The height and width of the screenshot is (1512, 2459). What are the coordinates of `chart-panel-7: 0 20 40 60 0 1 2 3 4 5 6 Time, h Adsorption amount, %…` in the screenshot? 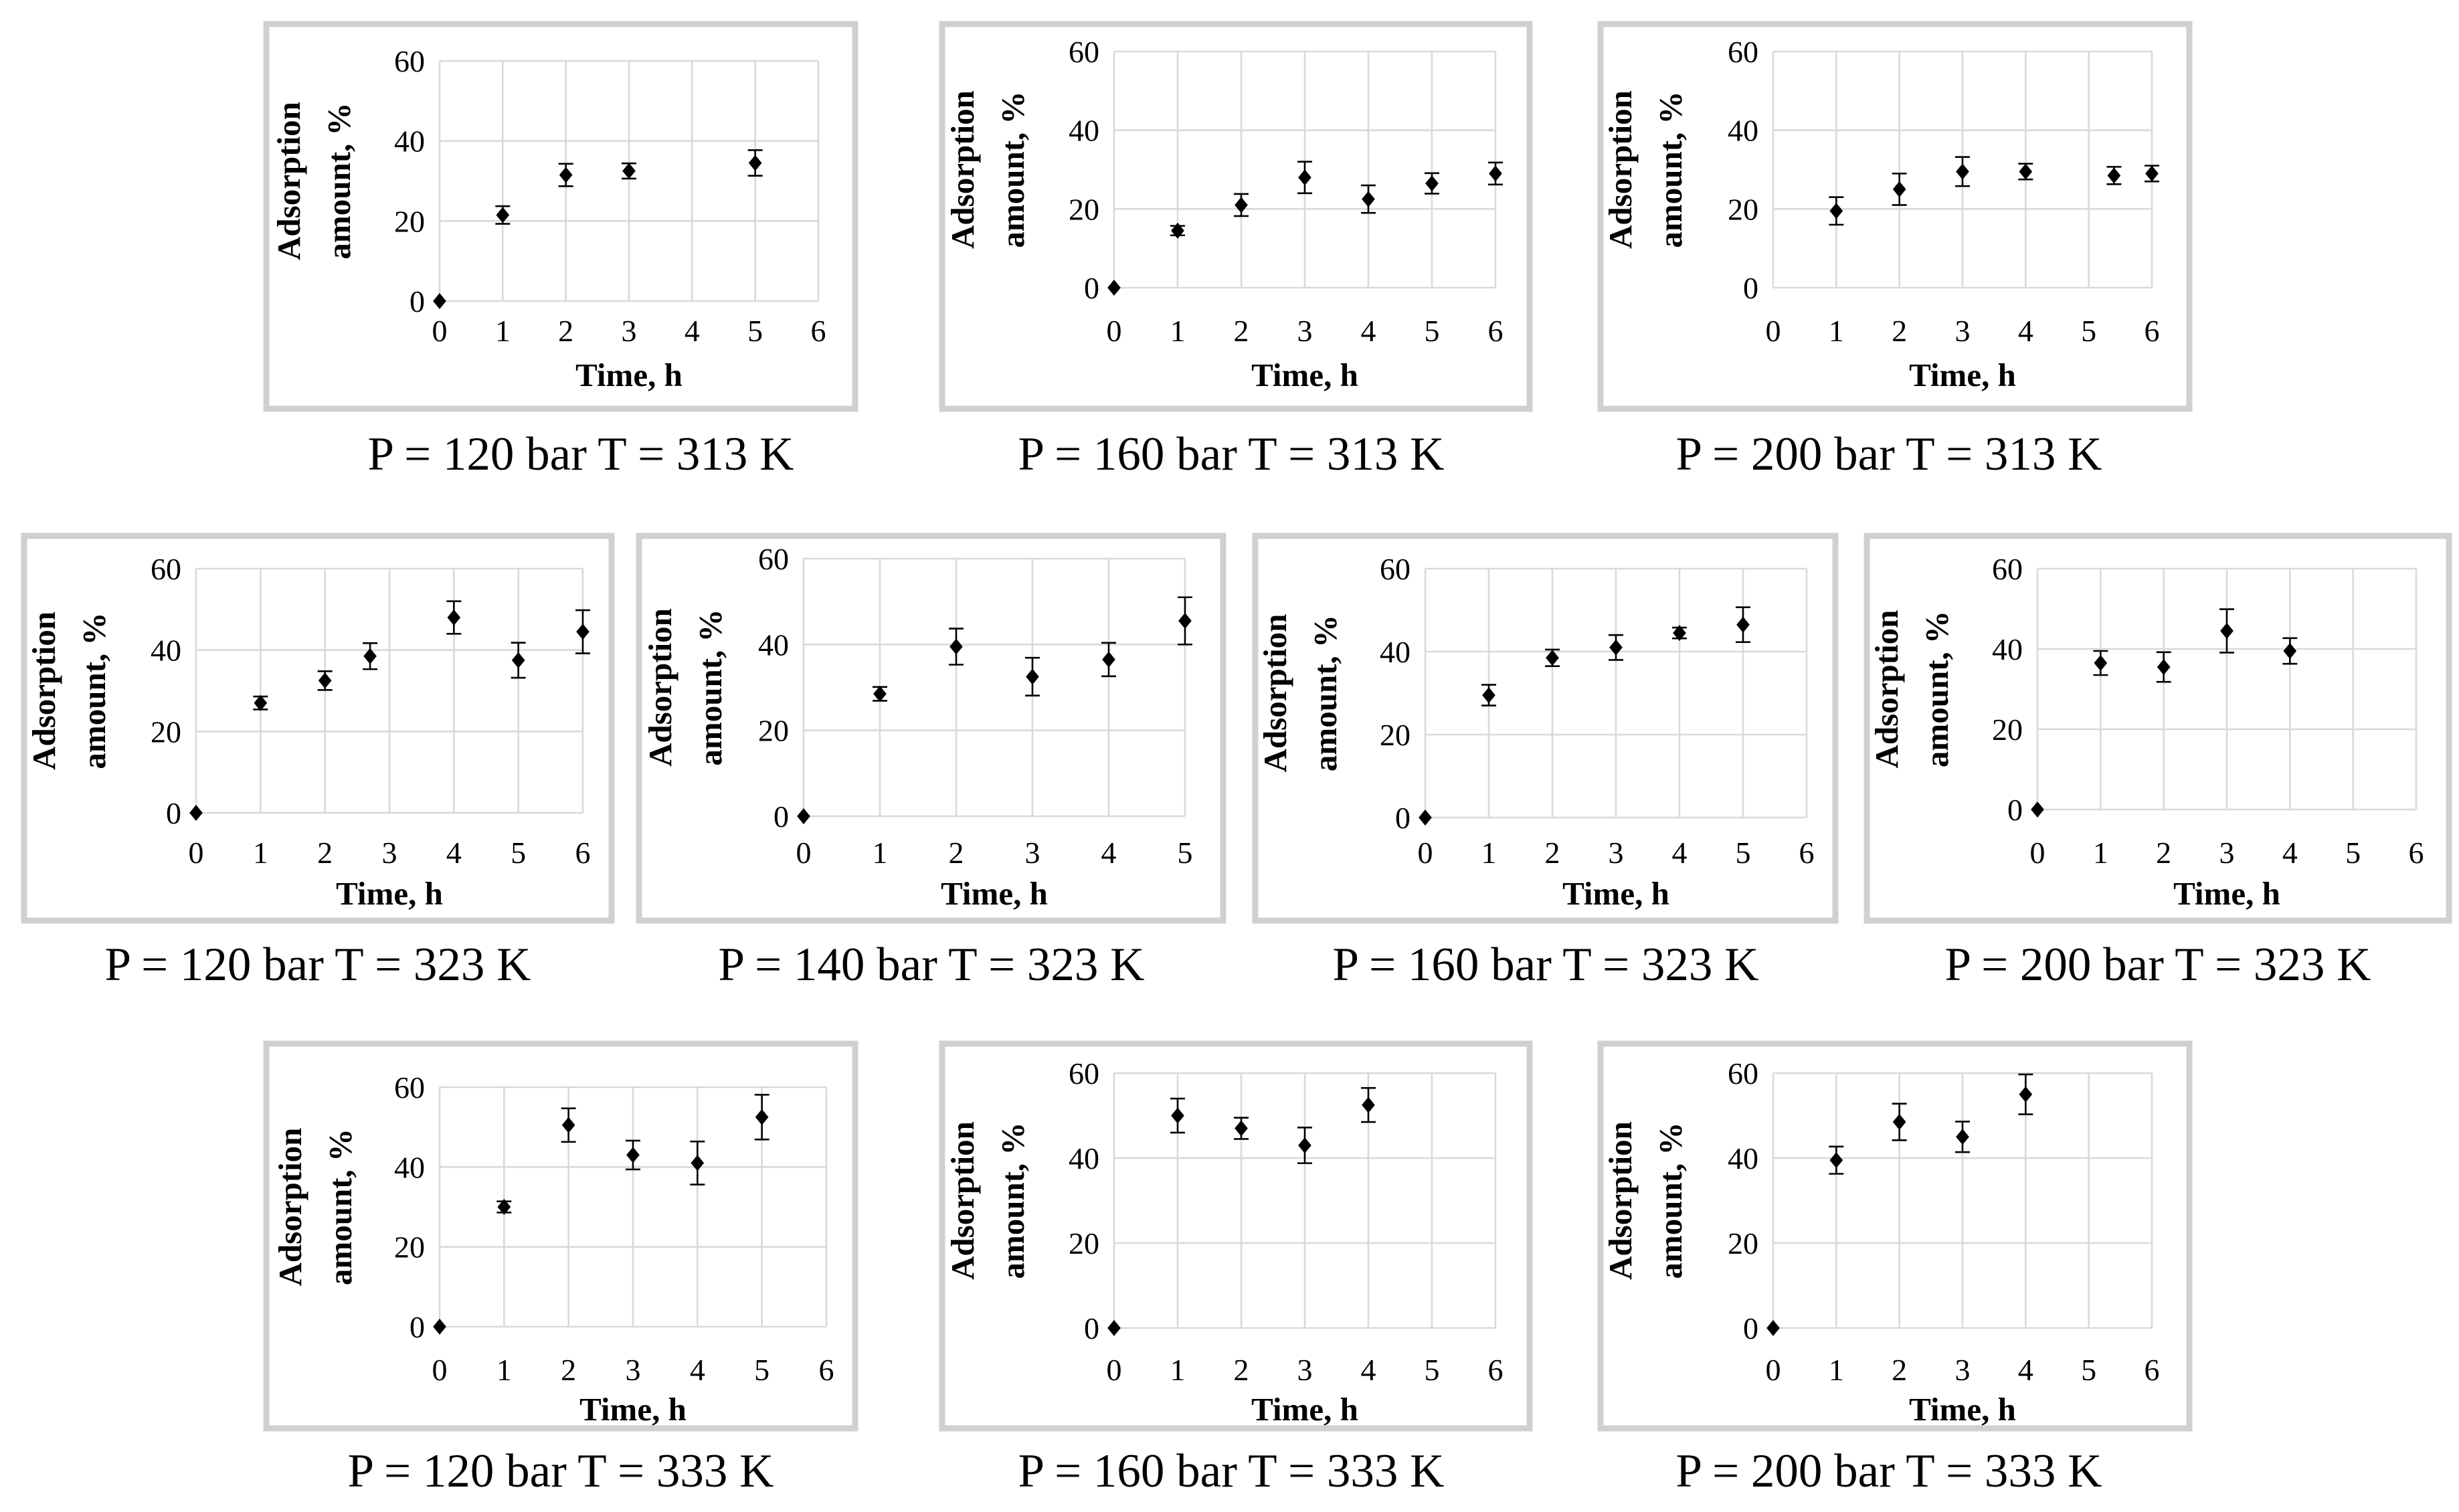 It's located at (2157, 762).